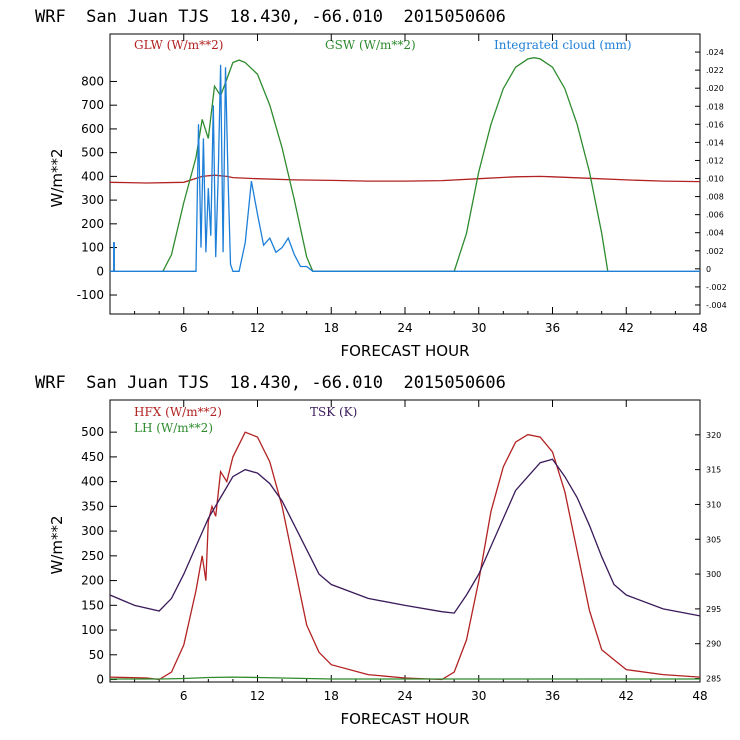 This screenshot has height=740, width=740. I want to click on top-y-tick-label: -100, so click(90, 295).